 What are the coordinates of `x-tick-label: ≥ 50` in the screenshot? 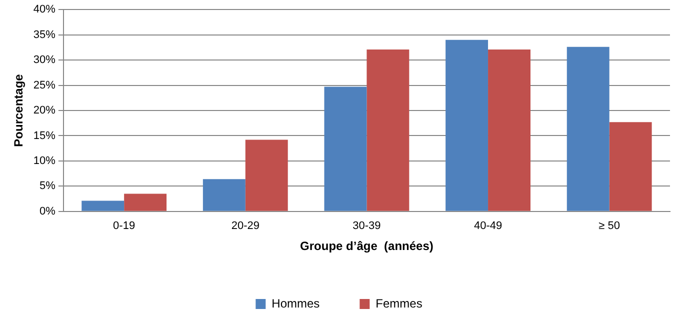 It's located at (609, 226).